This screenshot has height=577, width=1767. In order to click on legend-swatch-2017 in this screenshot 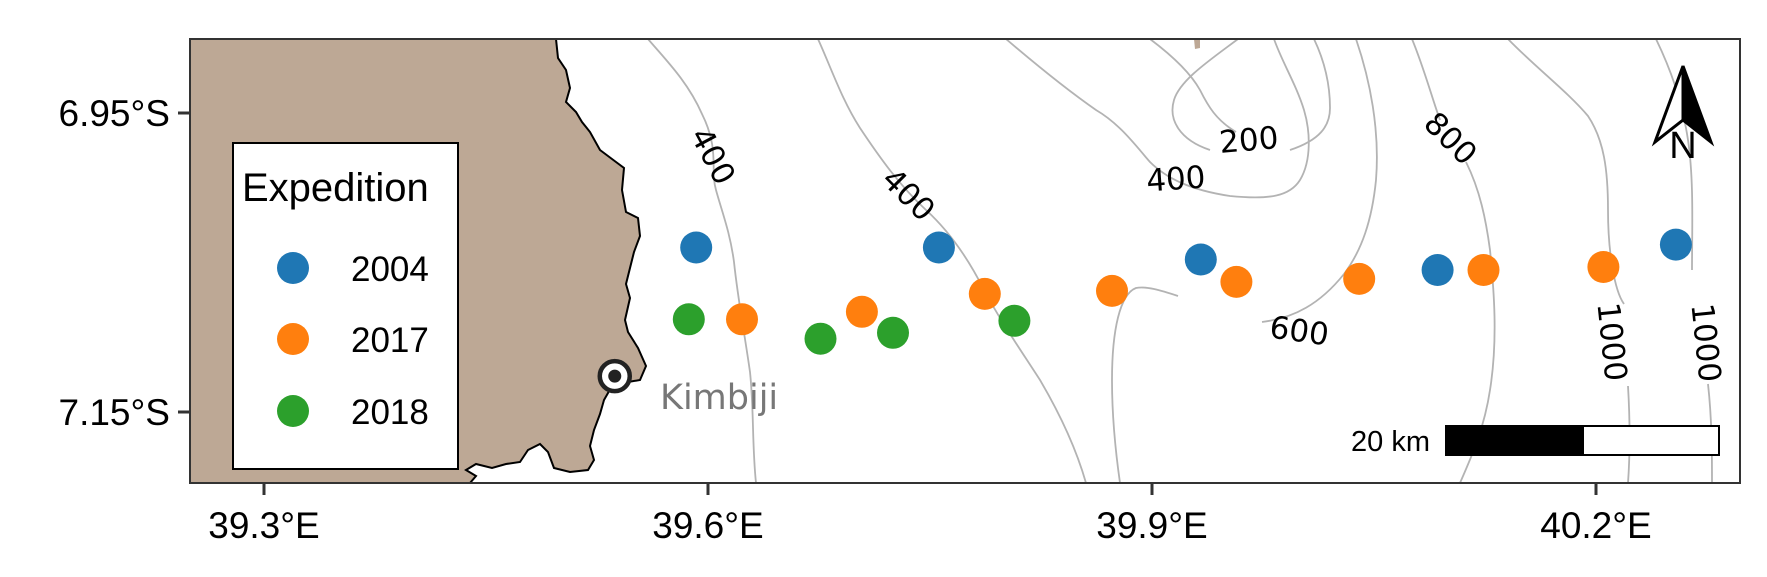, I will do `click(293, 339)`.